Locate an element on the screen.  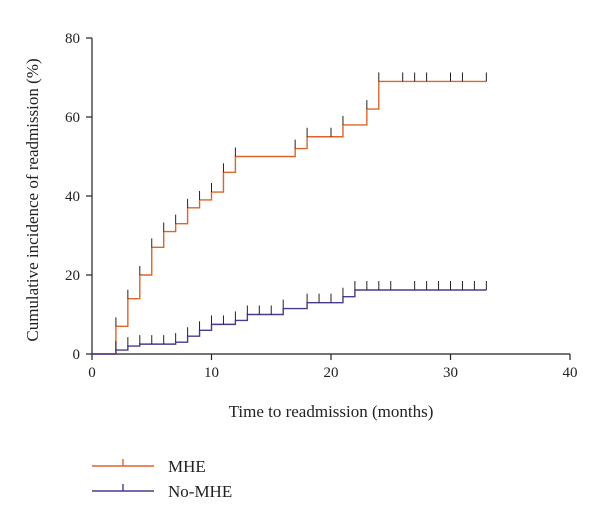
legend-label-no-mhe: No-MHE is located at coordinates (200, 491).